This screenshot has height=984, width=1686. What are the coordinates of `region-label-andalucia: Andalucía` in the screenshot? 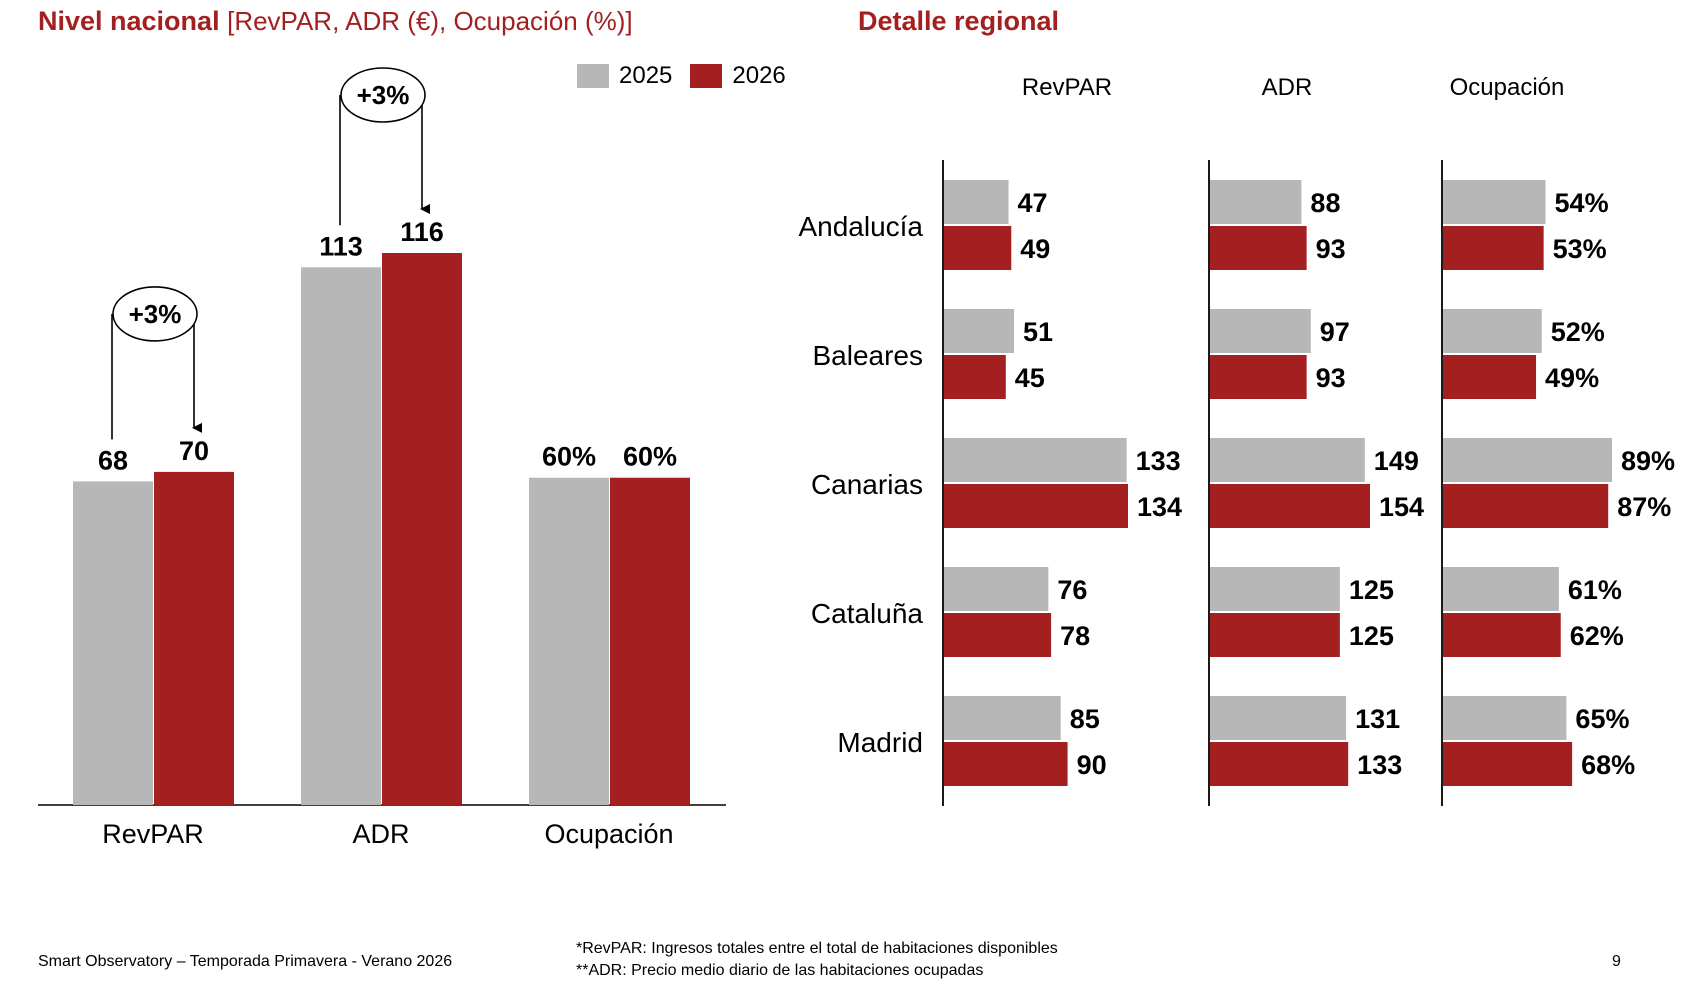 It's located at (860, 226).